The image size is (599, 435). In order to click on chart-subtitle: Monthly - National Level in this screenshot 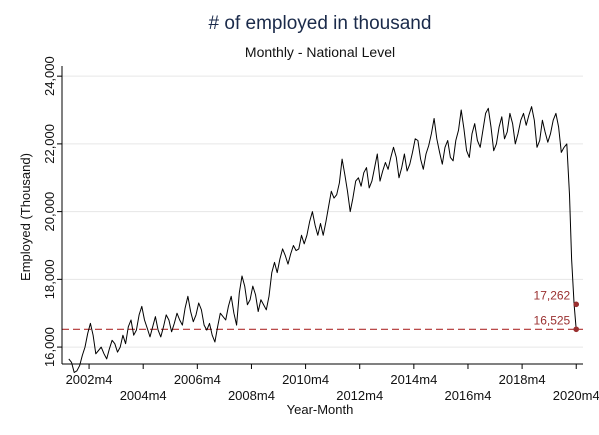, I will do `click(320, 52)`.